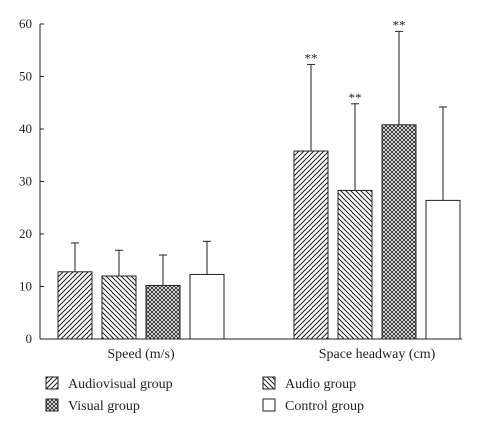  What do you see at coordinates (120, 384) in the screenshot?
I see `legend-label: Audiovisual group` at bounding box center [120, 384].